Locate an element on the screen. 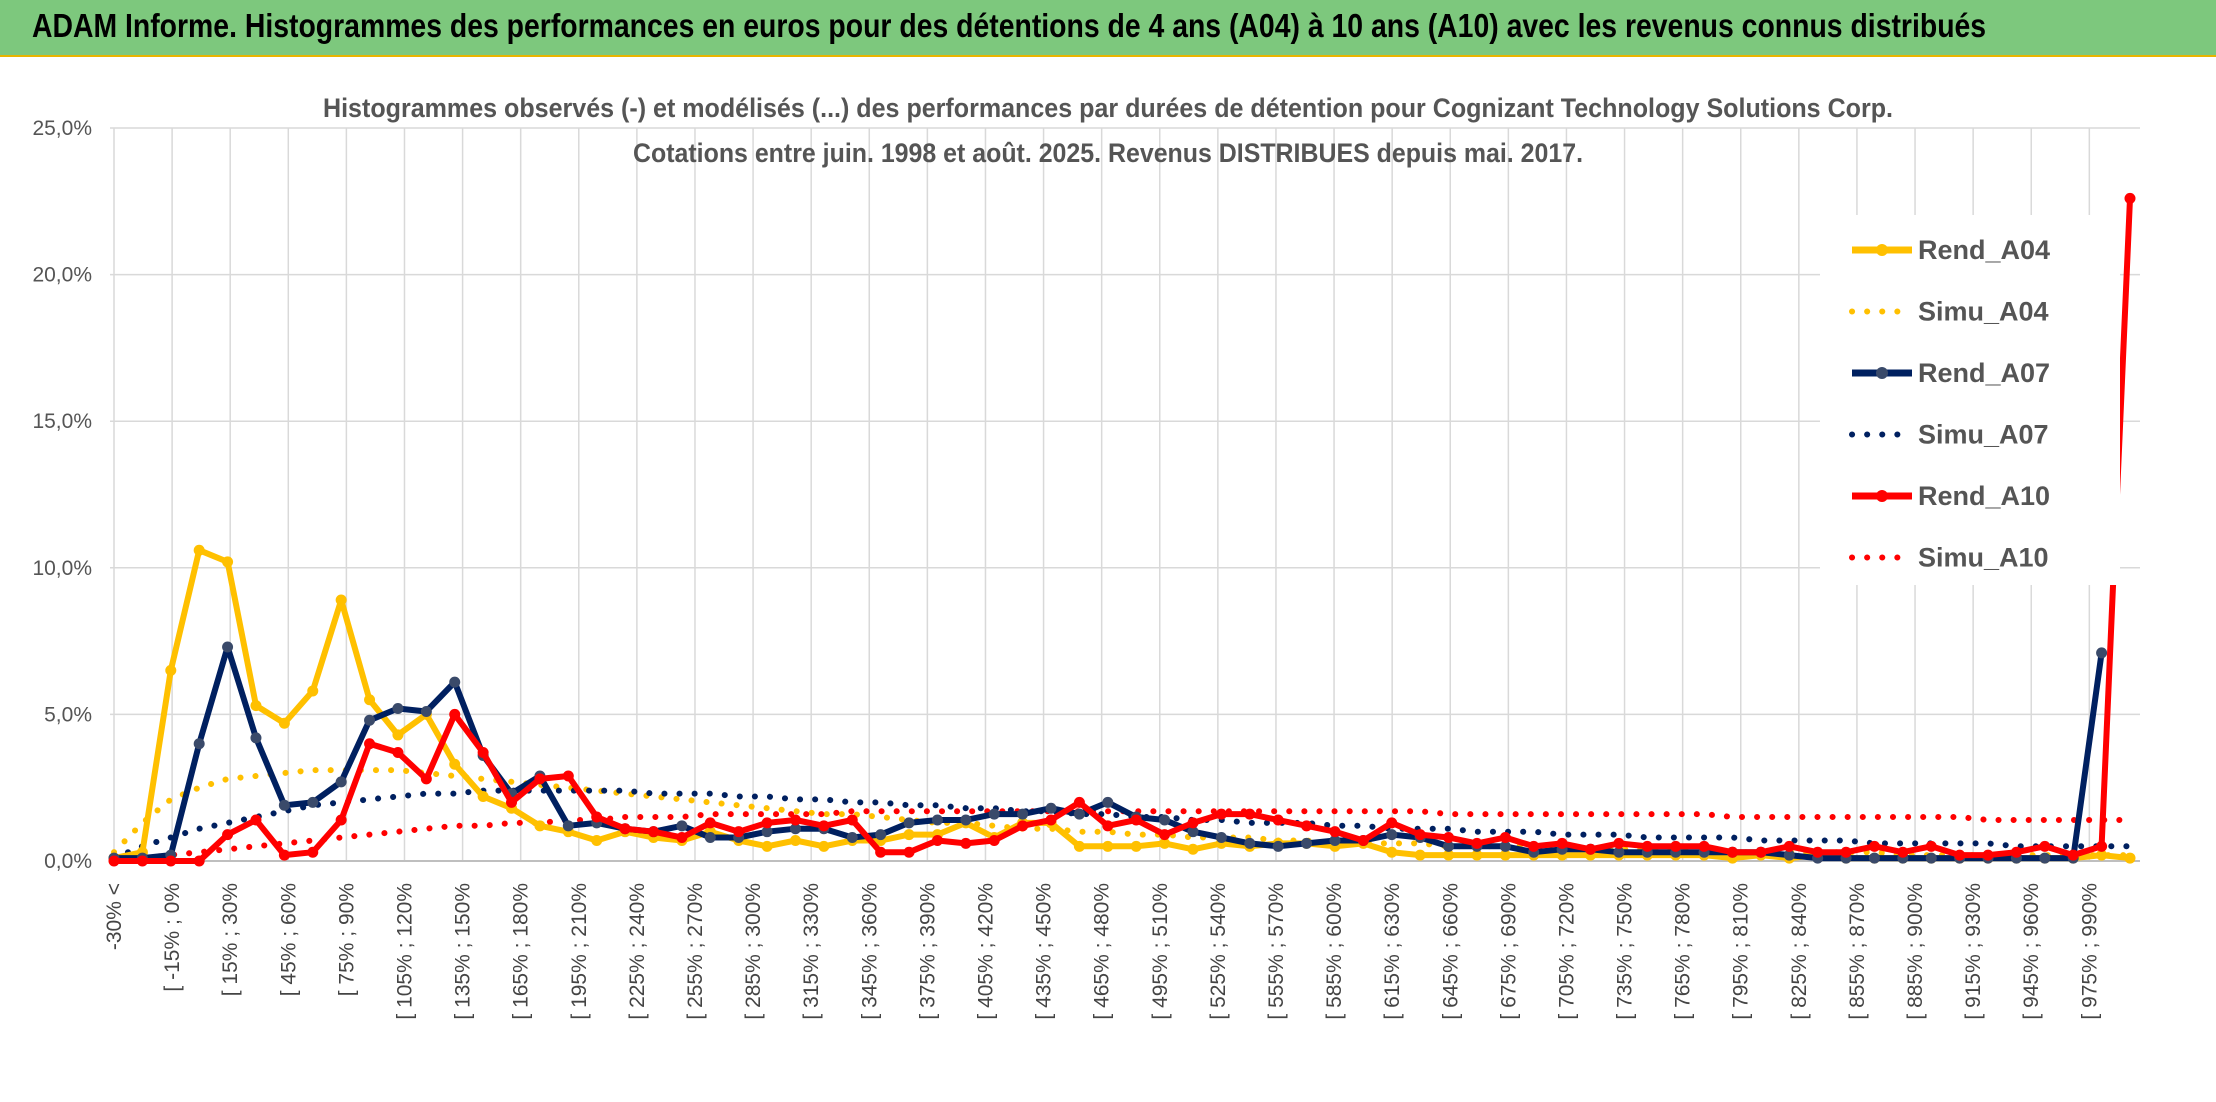 The height and width of the screenshot is (1102, 2216). x-tick-label: [ 555% ; 570% is located at coordinates (1276, 951).